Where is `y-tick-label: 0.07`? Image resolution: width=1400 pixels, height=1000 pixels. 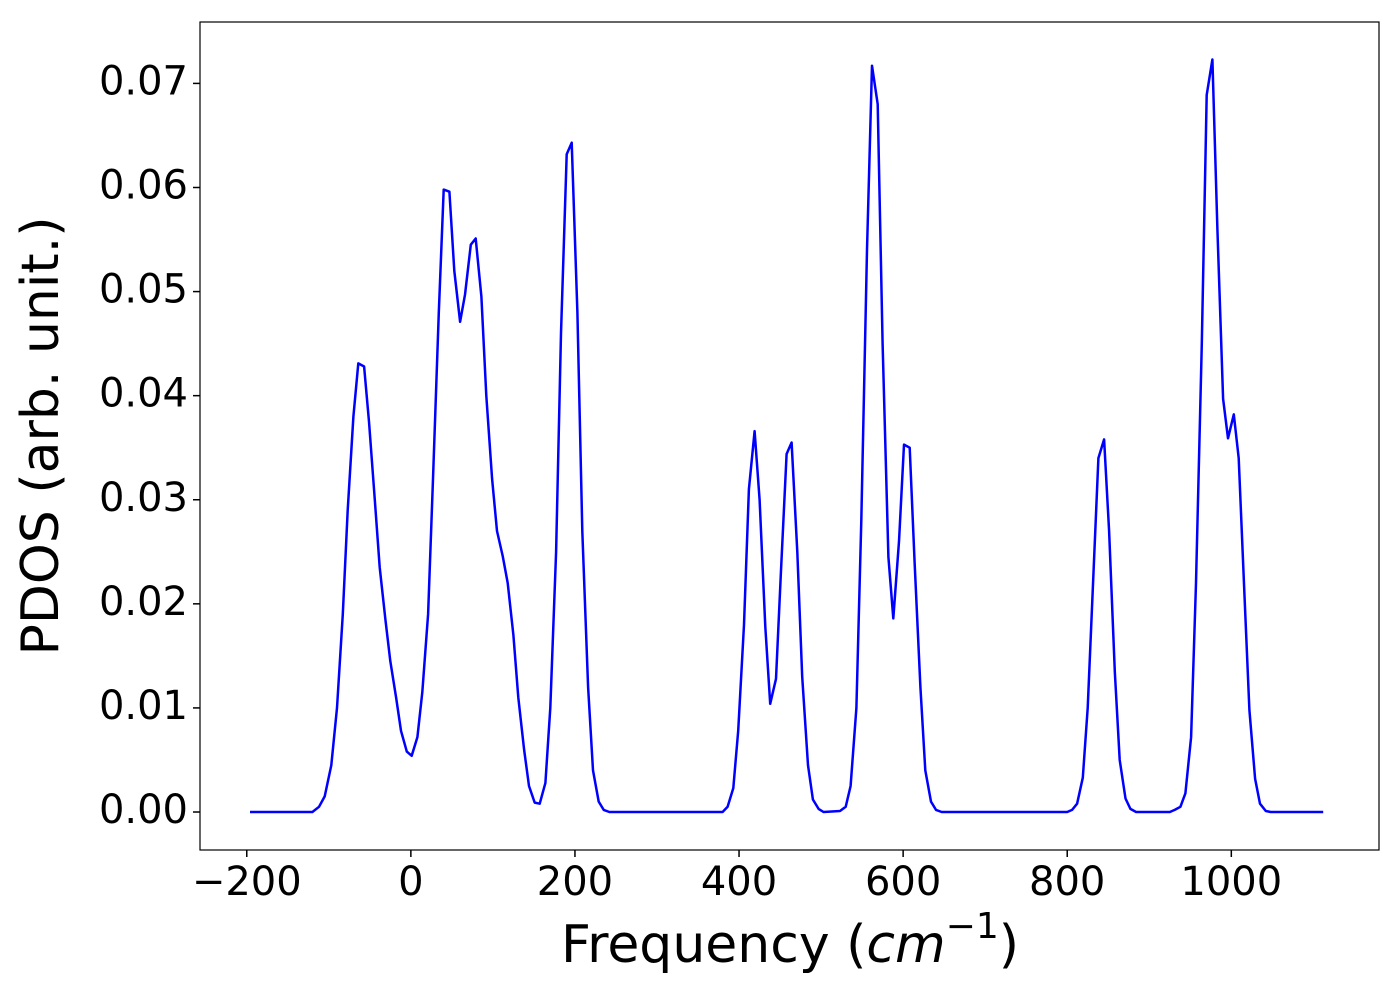 y-tick-label: 0.07 is located at coordinates (143, 81).